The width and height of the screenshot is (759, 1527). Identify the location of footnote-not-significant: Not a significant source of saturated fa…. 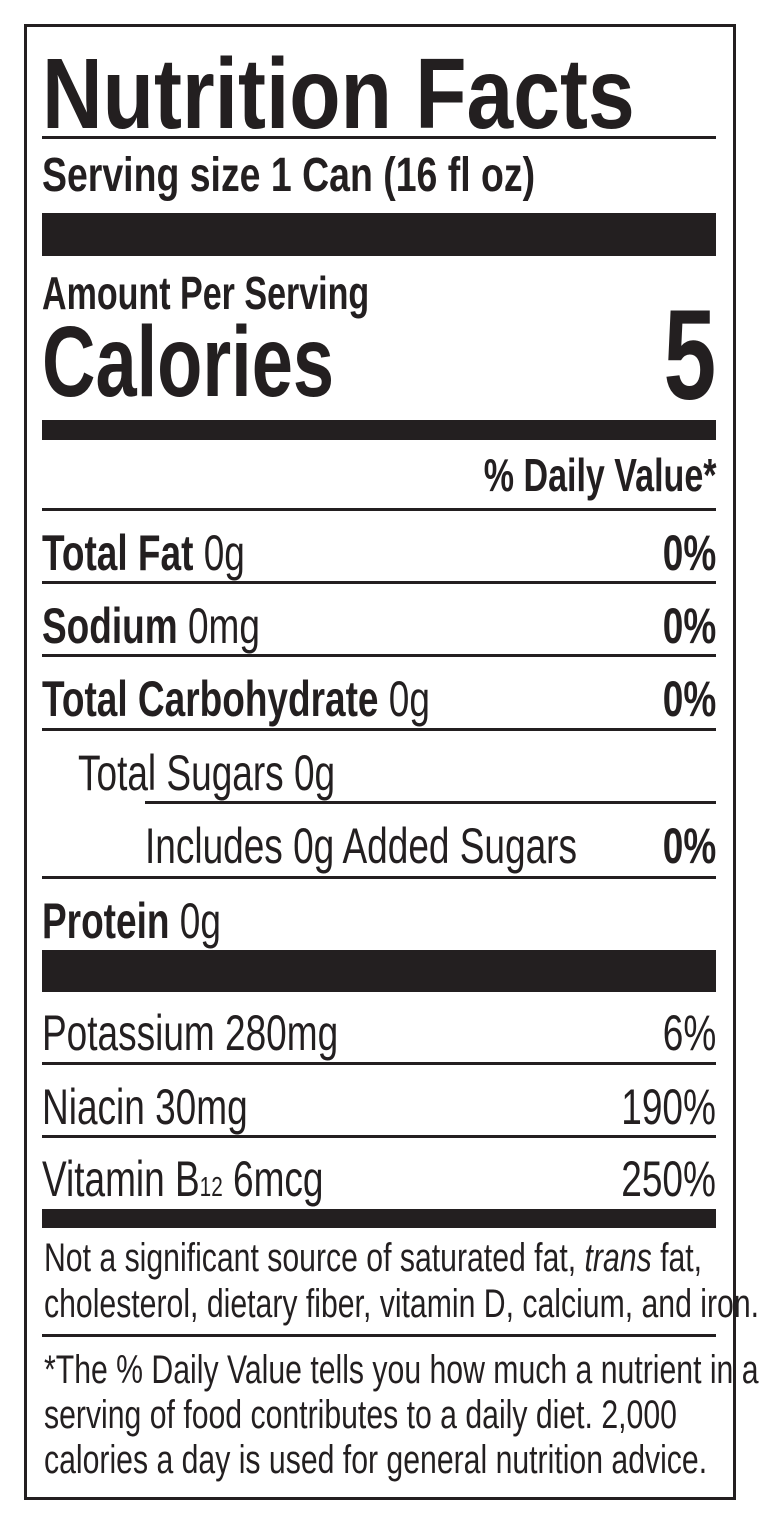
(373, 1258).